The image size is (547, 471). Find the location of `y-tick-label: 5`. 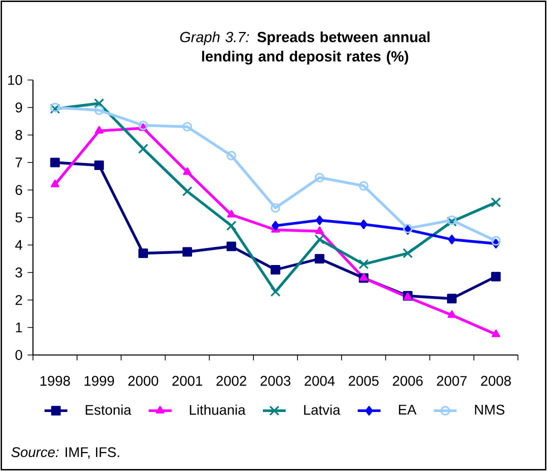

y-tick-label: 5 is located at coordinates (18, 217).